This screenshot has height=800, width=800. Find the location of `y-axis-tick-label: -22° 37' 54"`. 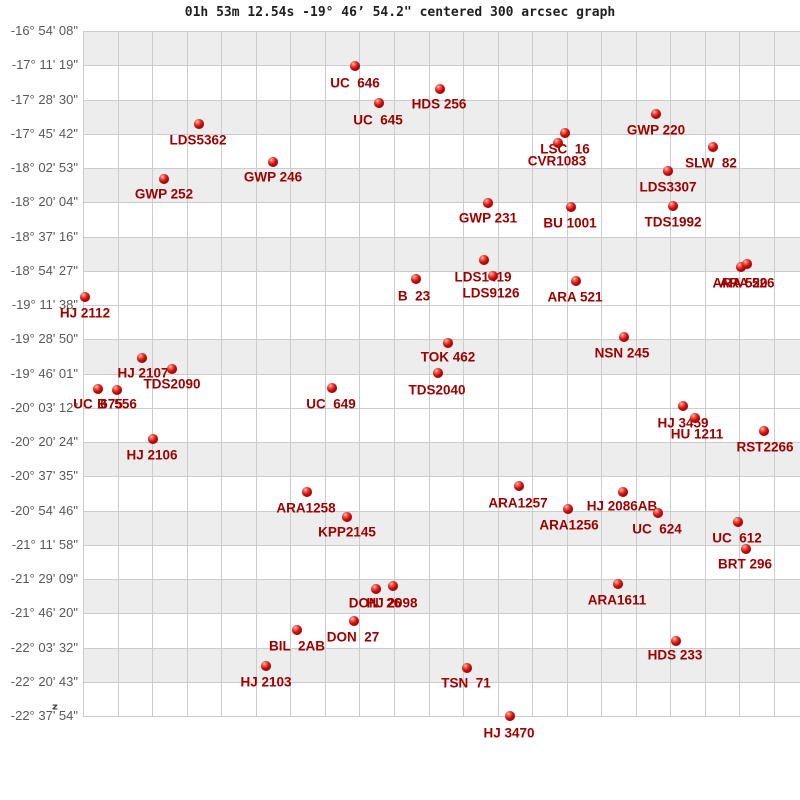

y-axis-tick-label: -22° 37' 54" is located at coordinates (44, 715).